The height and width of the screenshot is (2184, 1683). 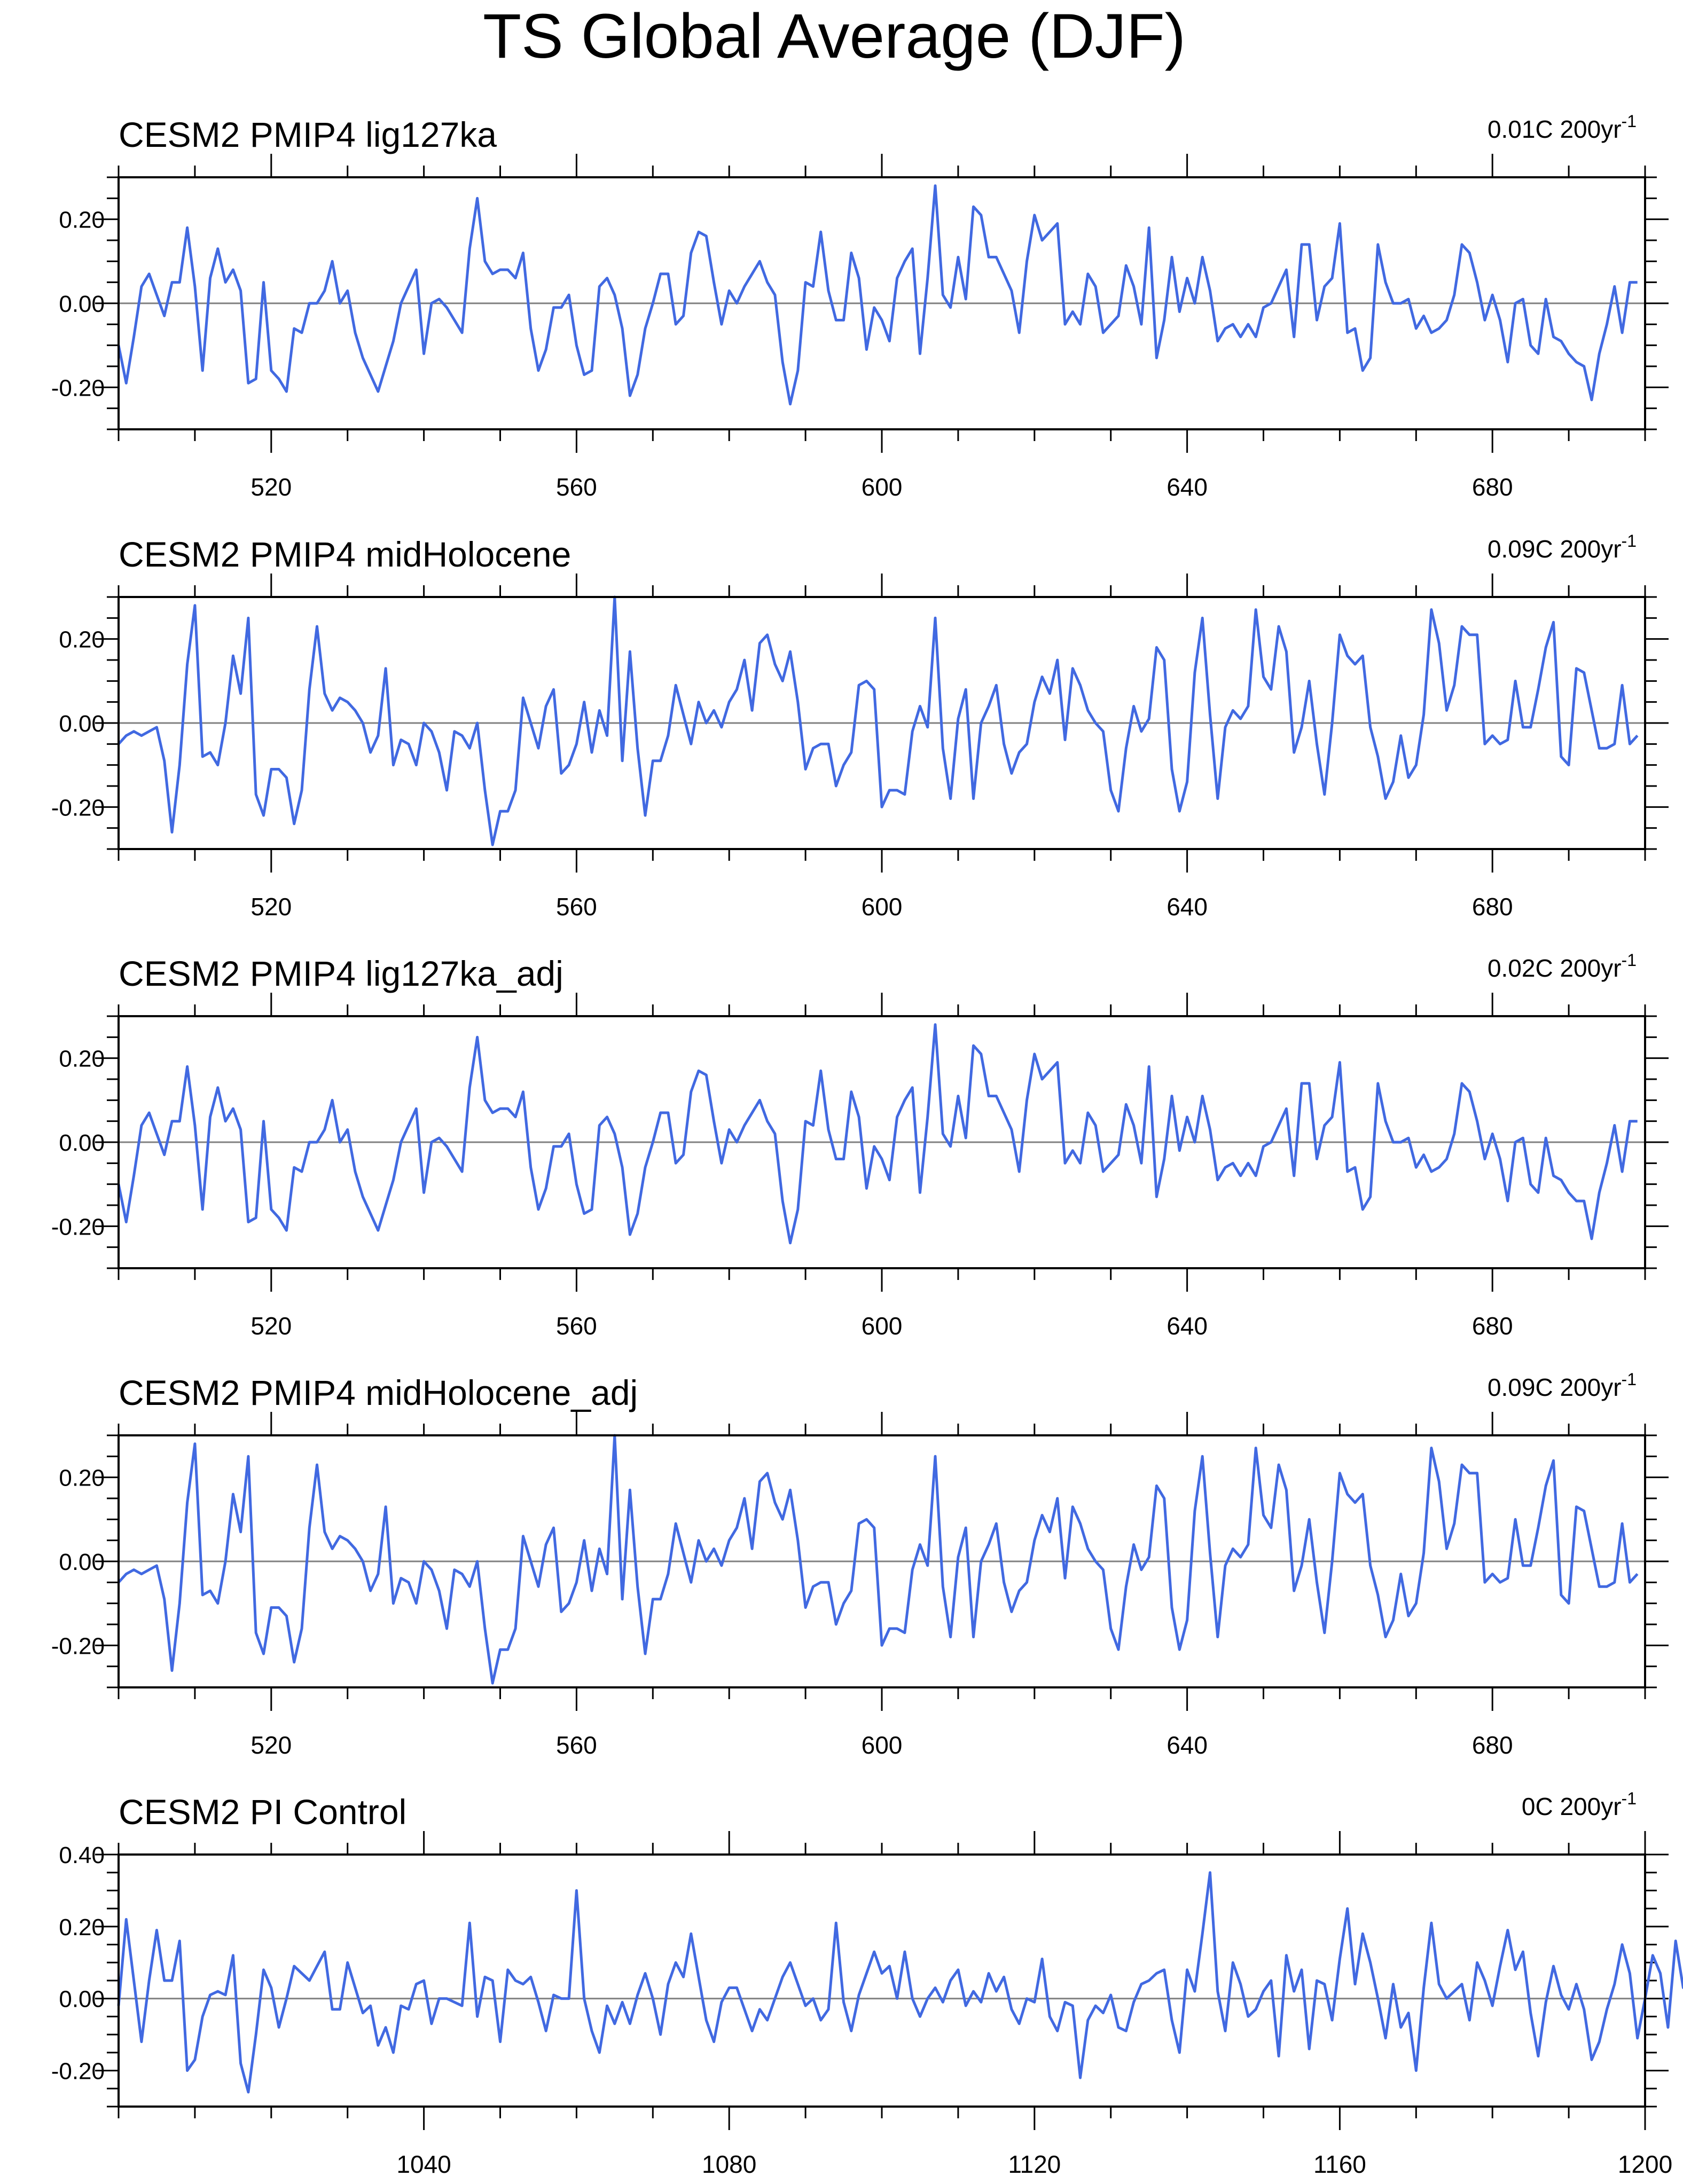 I want to click on trend-label: 0.02C 200yr-1, so click(x=1562, y=966).